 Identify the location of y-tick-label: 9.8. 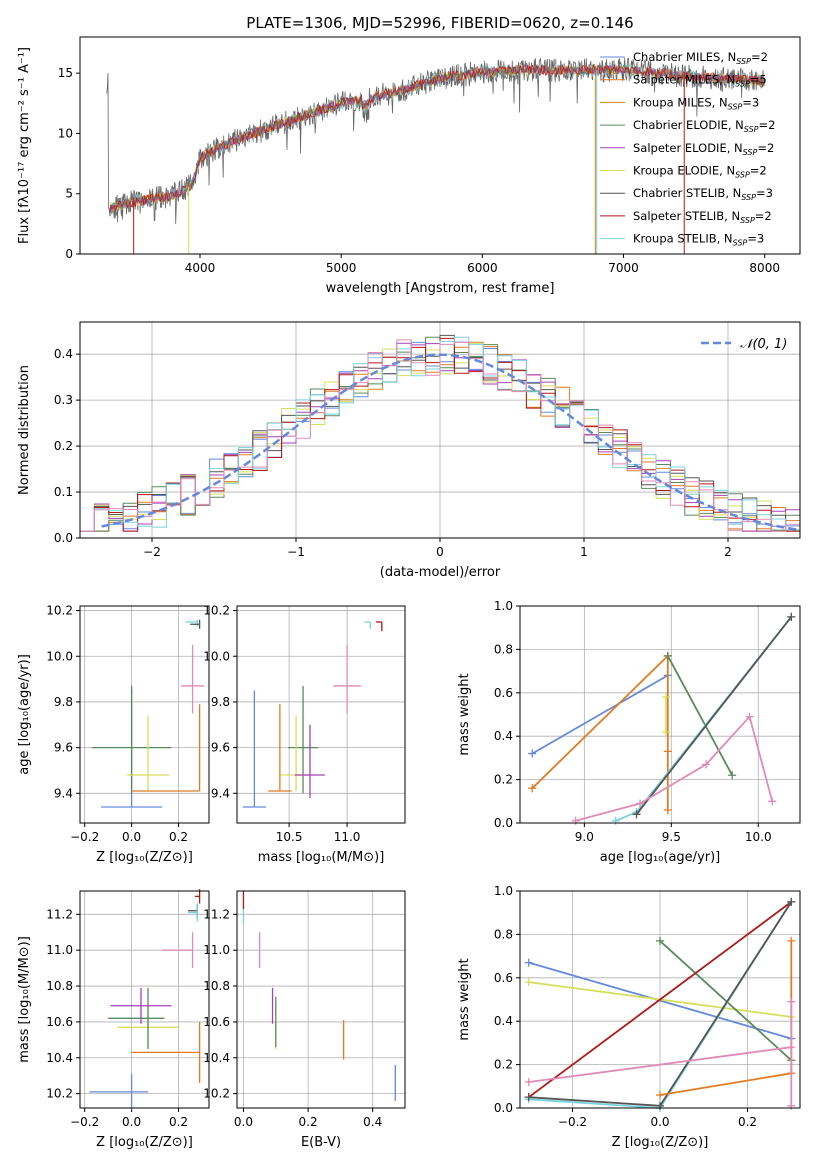
(220, 702).